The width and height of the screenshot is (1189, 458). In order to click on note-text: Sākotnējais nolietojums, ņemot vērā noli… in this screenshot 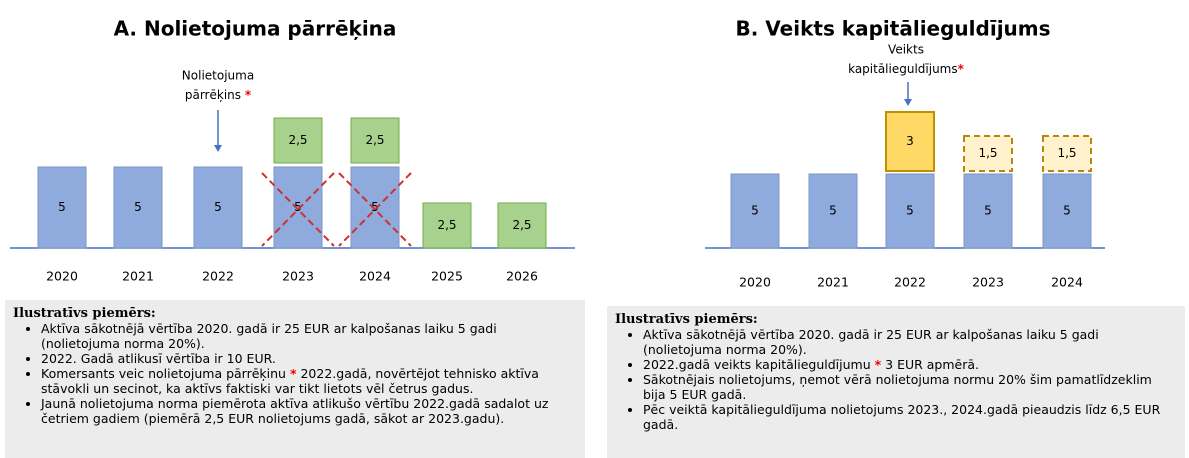, I will do `click(897, 387)`.